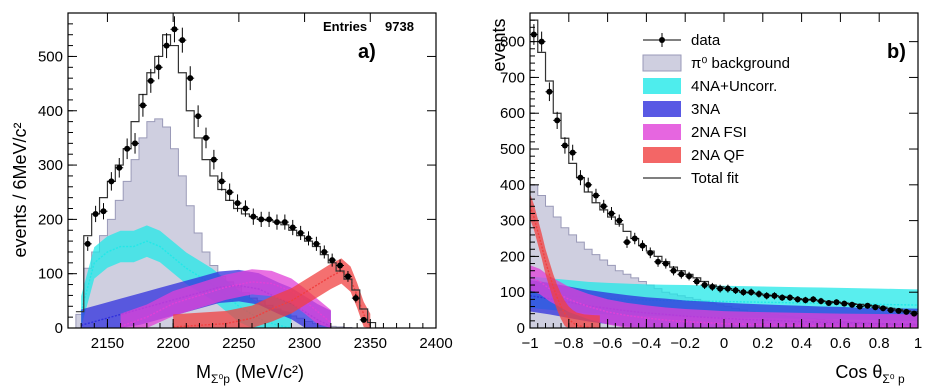  What do you see at coordinates (710, 86) in the screenshot?
I see `legend-entry: 4NA+Uncorr.` at bounding box center [710, 86].